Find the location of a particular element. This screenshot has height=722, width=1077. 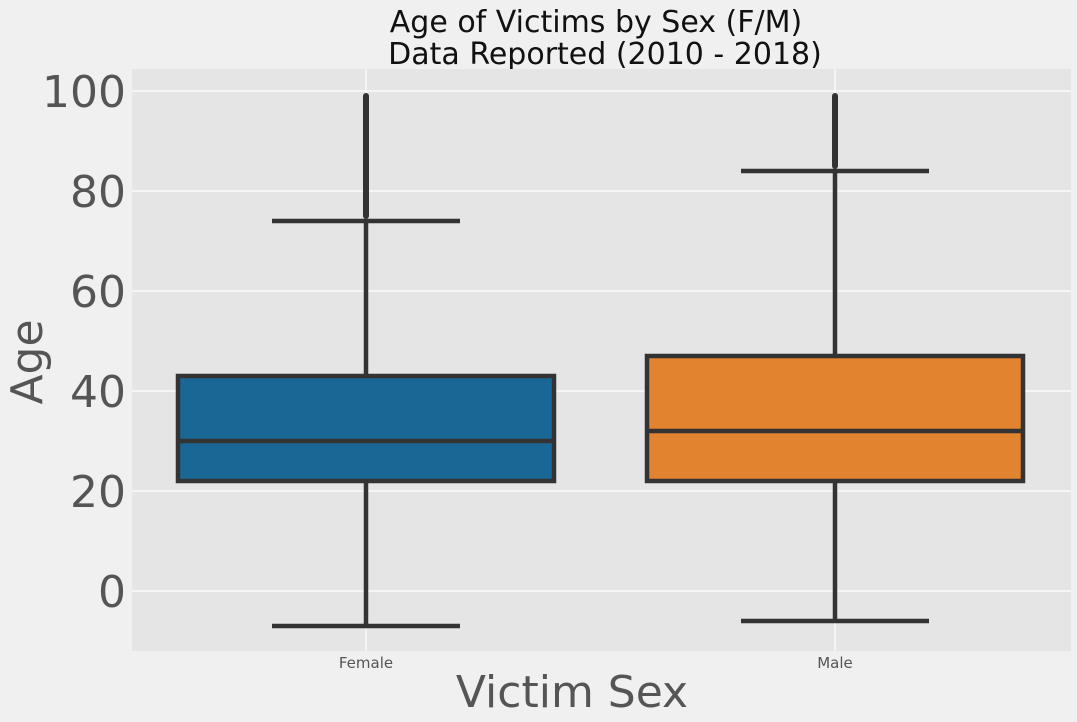

y-tick-label: 60 is located at coordinates (98, 292).